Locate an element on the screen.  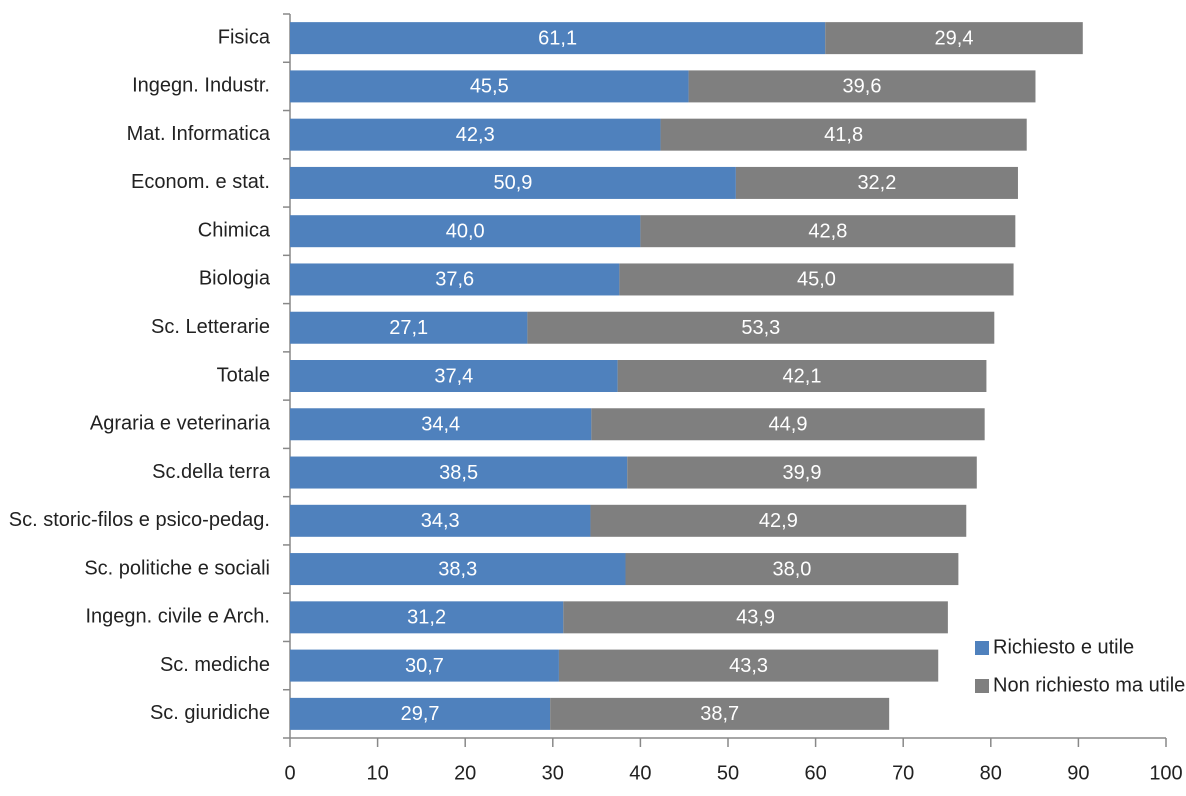
data-label: 29,7 is located at coordinates (420, 714).